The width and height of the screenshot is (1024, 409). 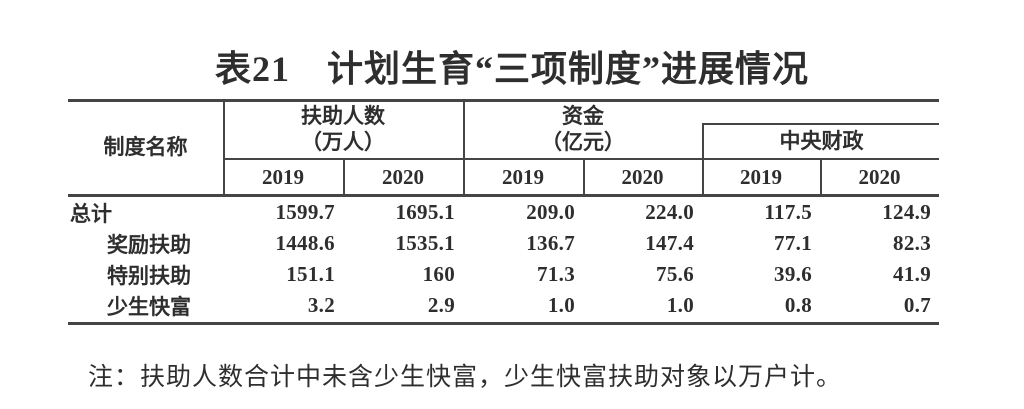 I want to click on group-label: 资金, so click(x=583, y=116).